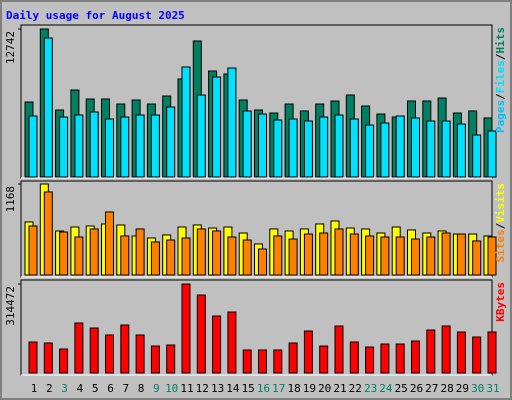 The height and width of the screenshot is (400, 512). Describe the element at coordinates (110, 388) in the screenshot. I see `x-tick-label: 6` at that location.